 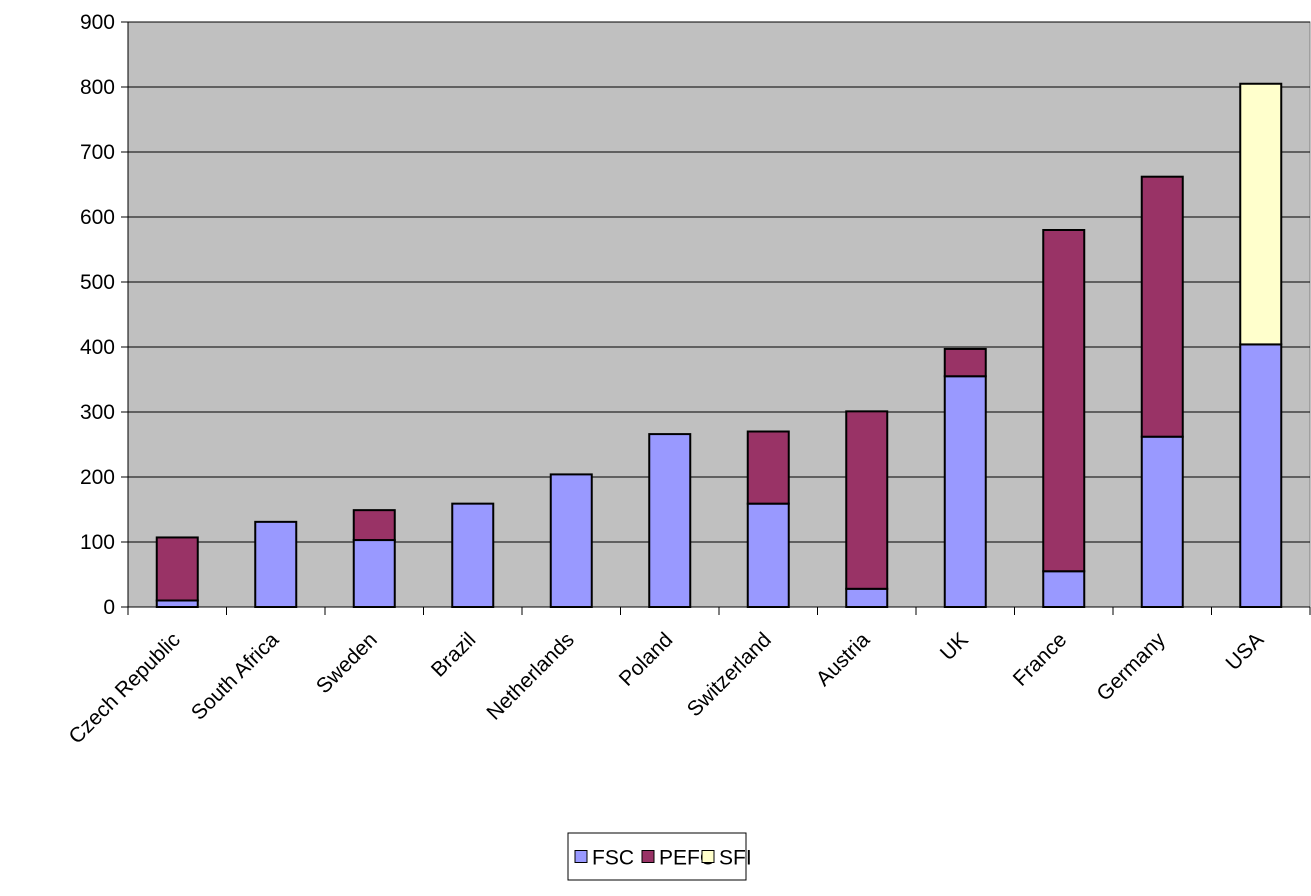 I want to click on bar-pefc-france, so click(x=1064, y=401).